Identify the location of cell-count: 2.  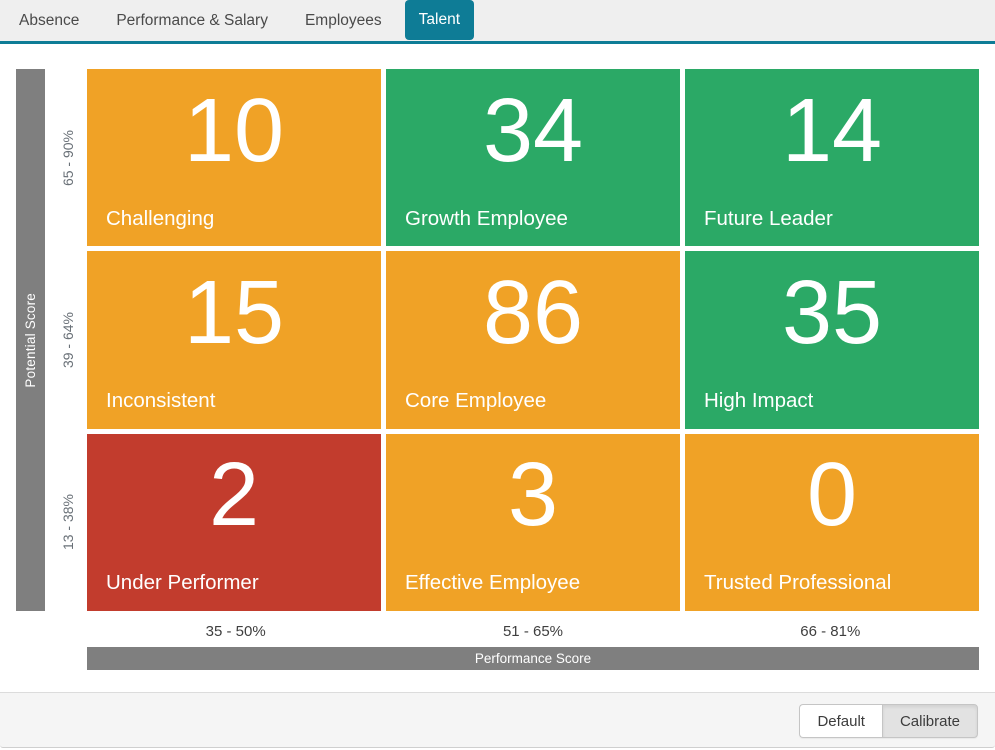
(234, 495).